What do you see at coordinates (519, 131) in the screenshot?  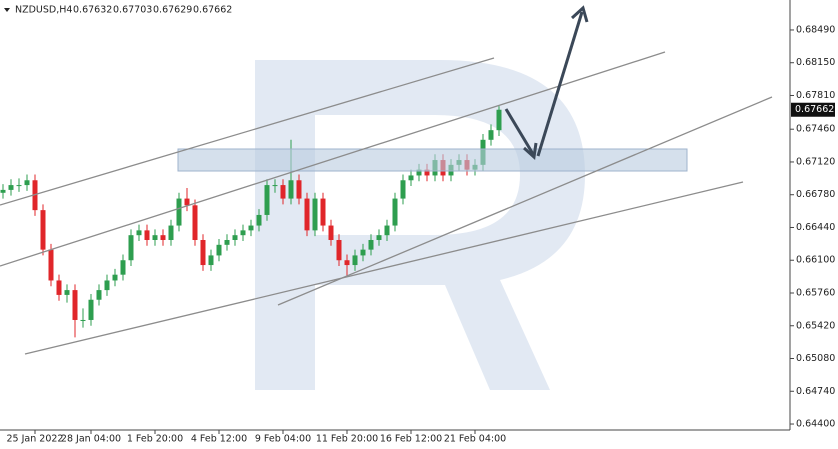 I see `arrow-down` at bounding box center [519, 131].